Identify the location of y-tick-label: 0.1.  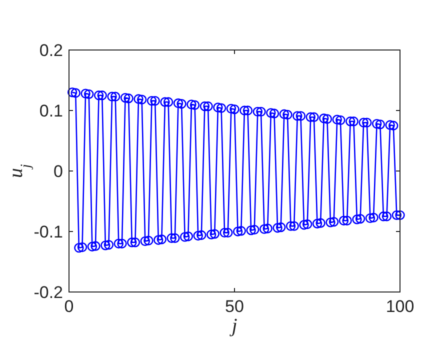
(51, 111).